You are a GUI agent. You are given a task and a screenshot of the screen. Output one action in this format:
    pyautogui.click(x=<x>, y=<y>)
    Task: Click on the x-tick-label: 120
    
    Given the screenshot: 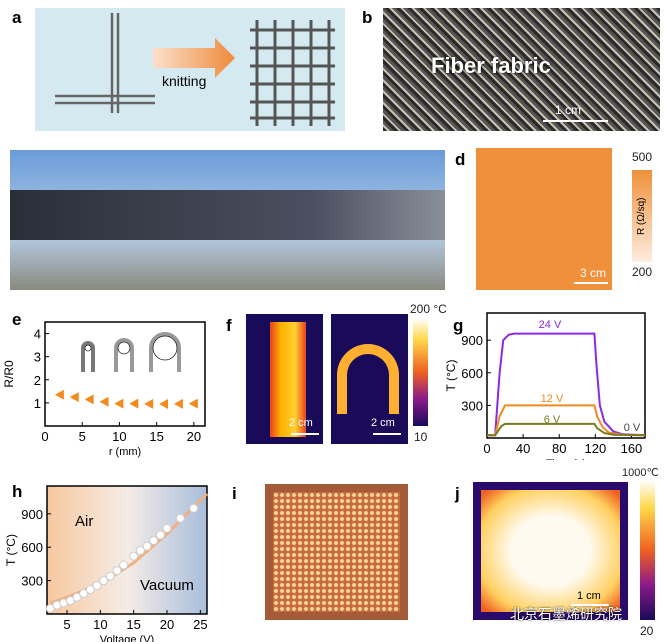 What is the action you would take?
    pyautogui.click(x=595, y=448)
    